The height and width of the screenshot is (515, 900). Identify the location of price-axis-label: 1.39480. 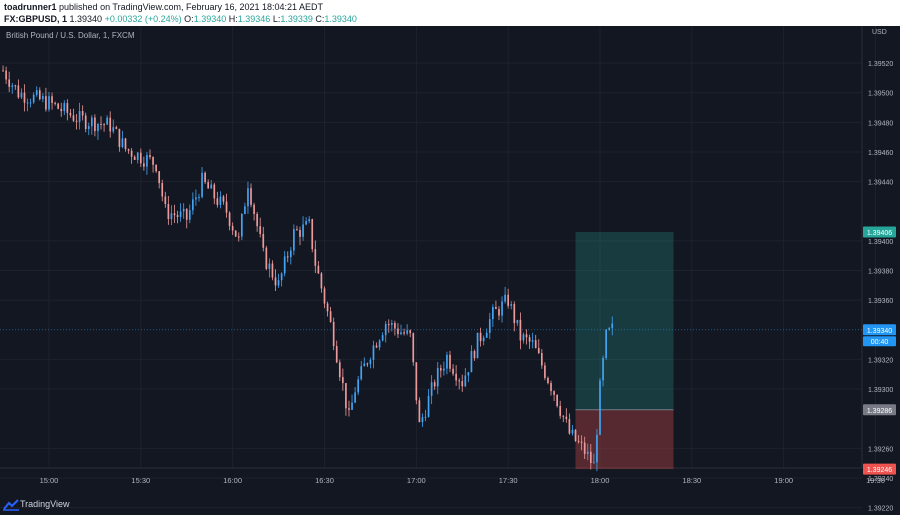
(880, 123).